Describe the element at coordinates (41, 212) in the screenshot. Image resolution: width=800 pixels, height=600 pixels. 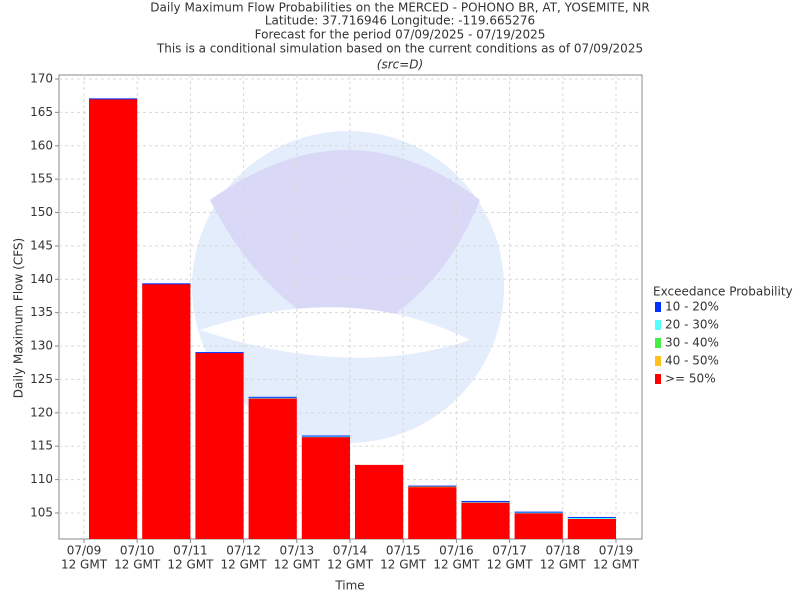
I see `y-tick-label: 150` at that location.